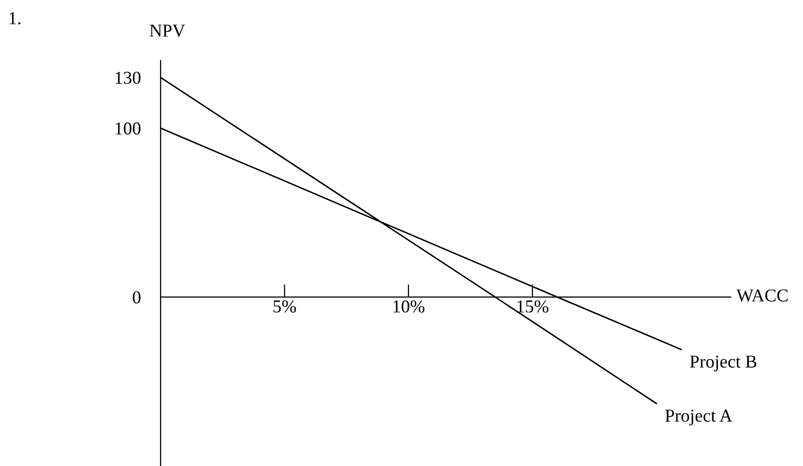 The image size is (803, 466). What do you see at coordinates (762, 295) in the screenshot?
I see `x-axis-title: WACC` at bounding box center [762, 295].